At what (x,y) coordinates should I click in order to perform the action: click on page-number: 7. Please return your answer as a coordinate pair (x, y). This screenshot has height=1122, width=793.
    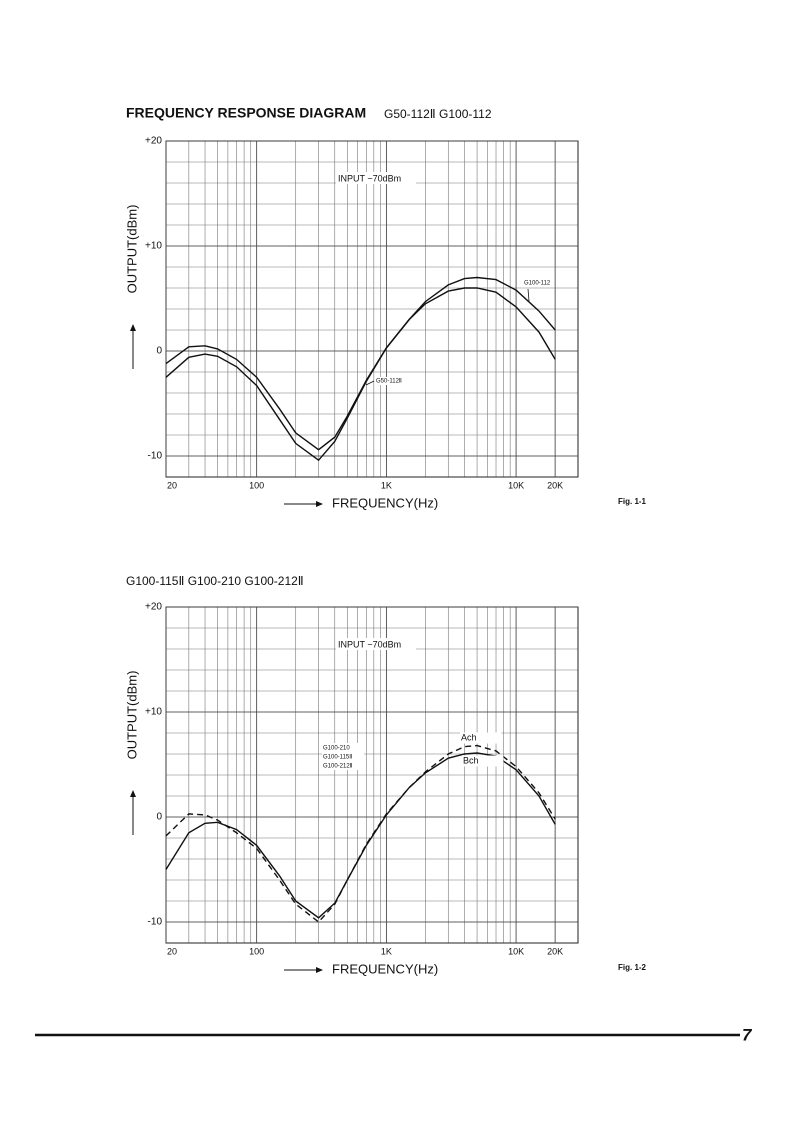
    Looking at the image, I should click on (747, 1034).